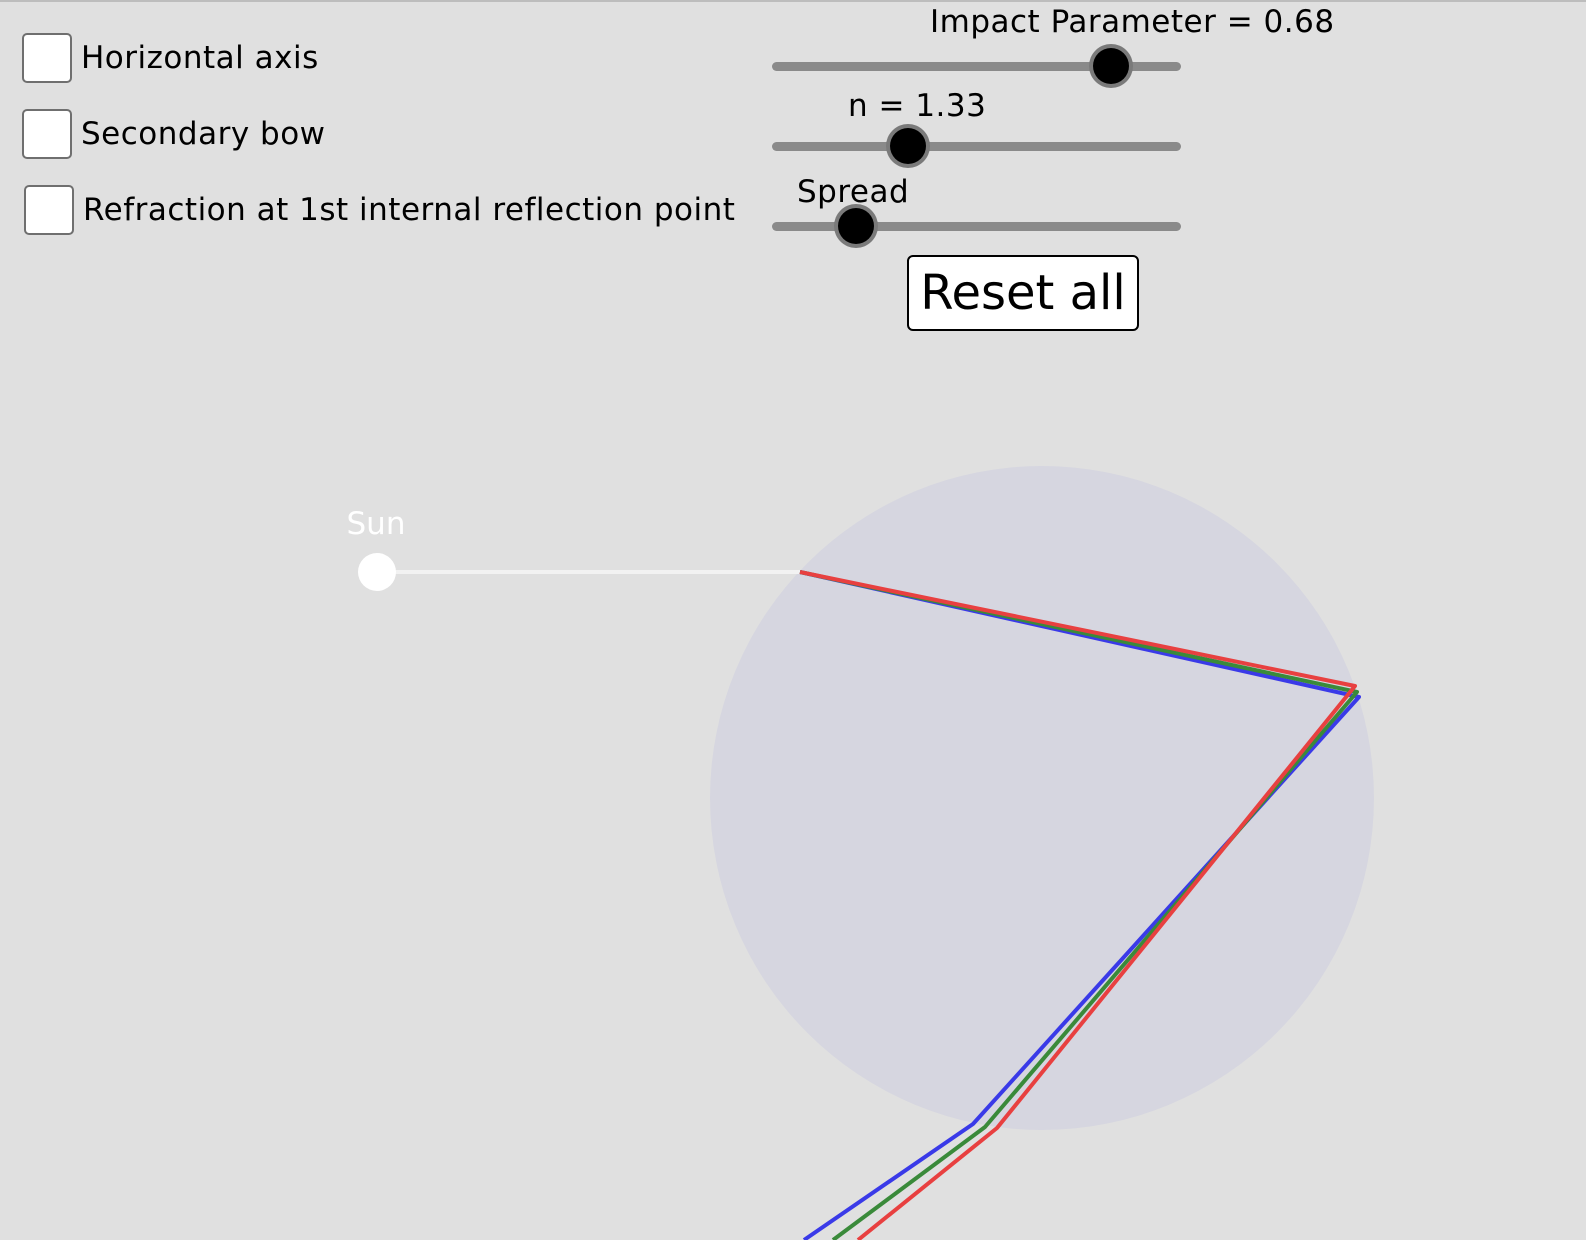  Describe the element at coordinates (1111, 66) in the screenshot. I see `impact-parameter-slider-knob` at that location.